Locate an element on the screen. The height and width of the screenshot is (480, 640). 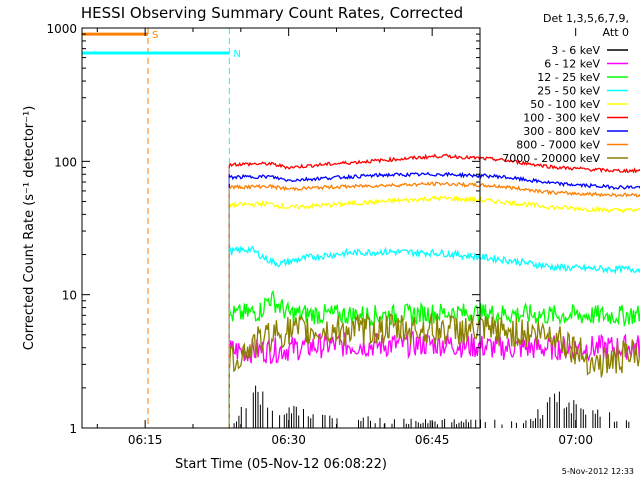
series-line-3-6-kev is located at coordinates (431, 406).